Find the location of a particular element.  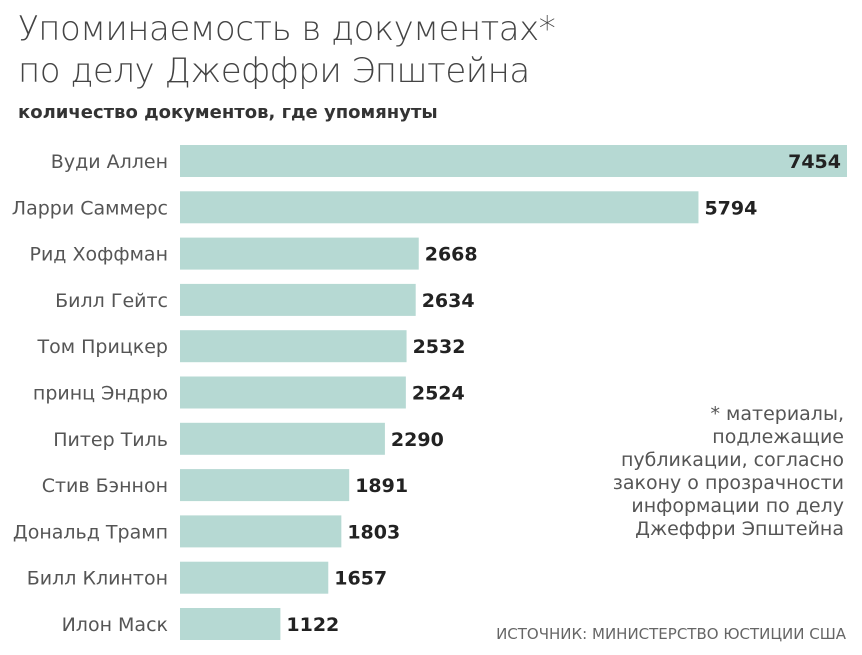

category-label: Том Прицкер is located at coordinates (102, 347).